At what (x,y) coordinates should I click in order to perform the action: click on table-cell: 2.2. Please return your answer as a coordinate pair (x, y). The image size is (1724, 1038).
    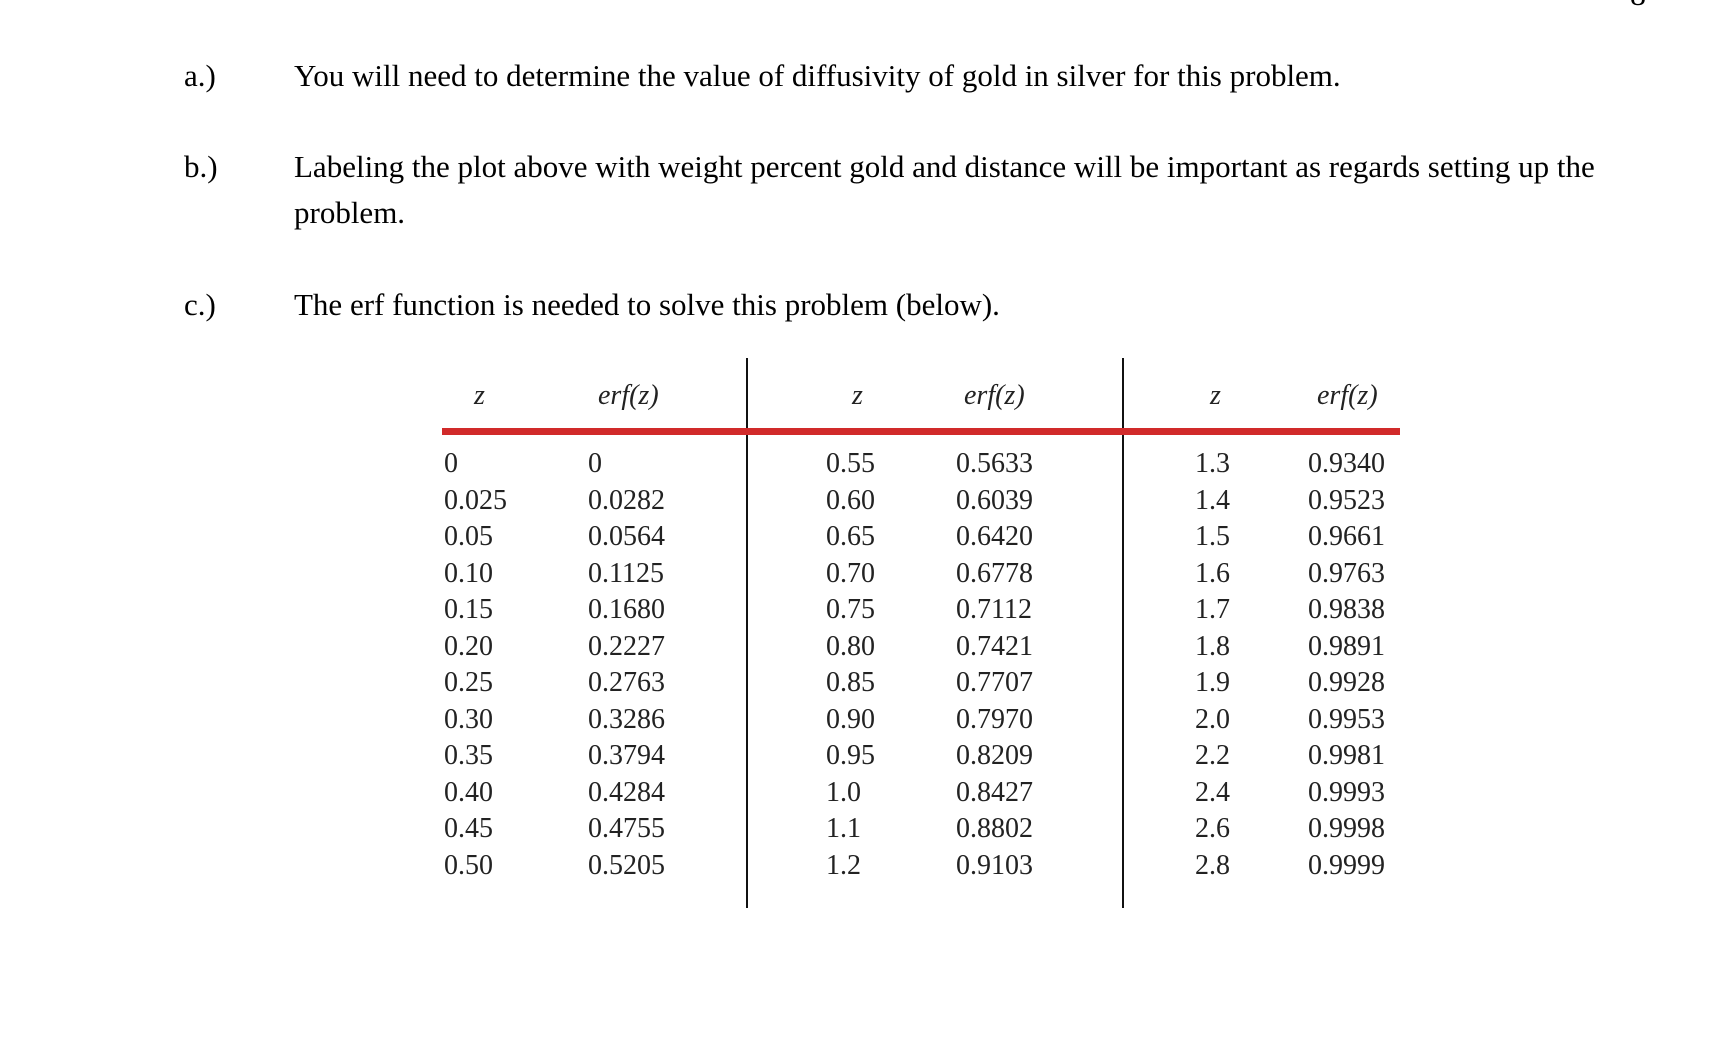
    Looking at the image, I should click on (1212, 755).